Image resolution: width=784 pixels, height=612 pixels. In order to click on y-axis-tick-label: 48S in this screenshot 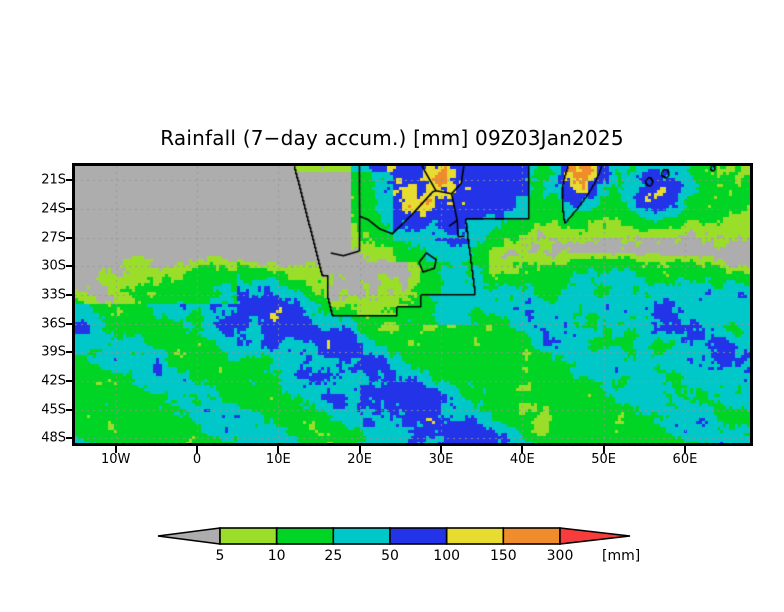, I will do `click(53, 438)`.